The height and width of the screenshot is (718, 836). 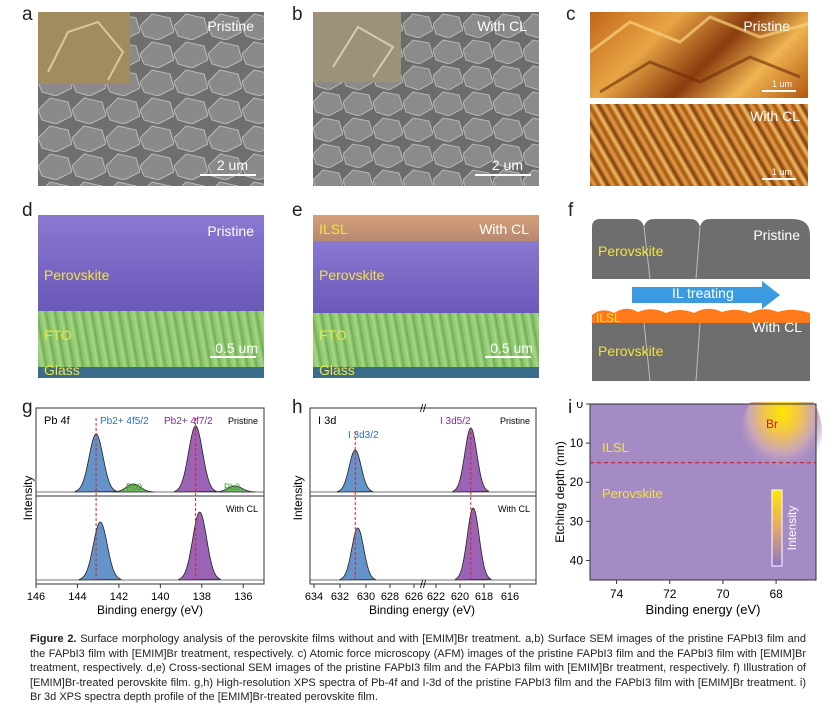 What do you see at coordinates (151, 372) in the screenshot?
I see `panel-d-glass-layer` at bounding box center [151, 372].